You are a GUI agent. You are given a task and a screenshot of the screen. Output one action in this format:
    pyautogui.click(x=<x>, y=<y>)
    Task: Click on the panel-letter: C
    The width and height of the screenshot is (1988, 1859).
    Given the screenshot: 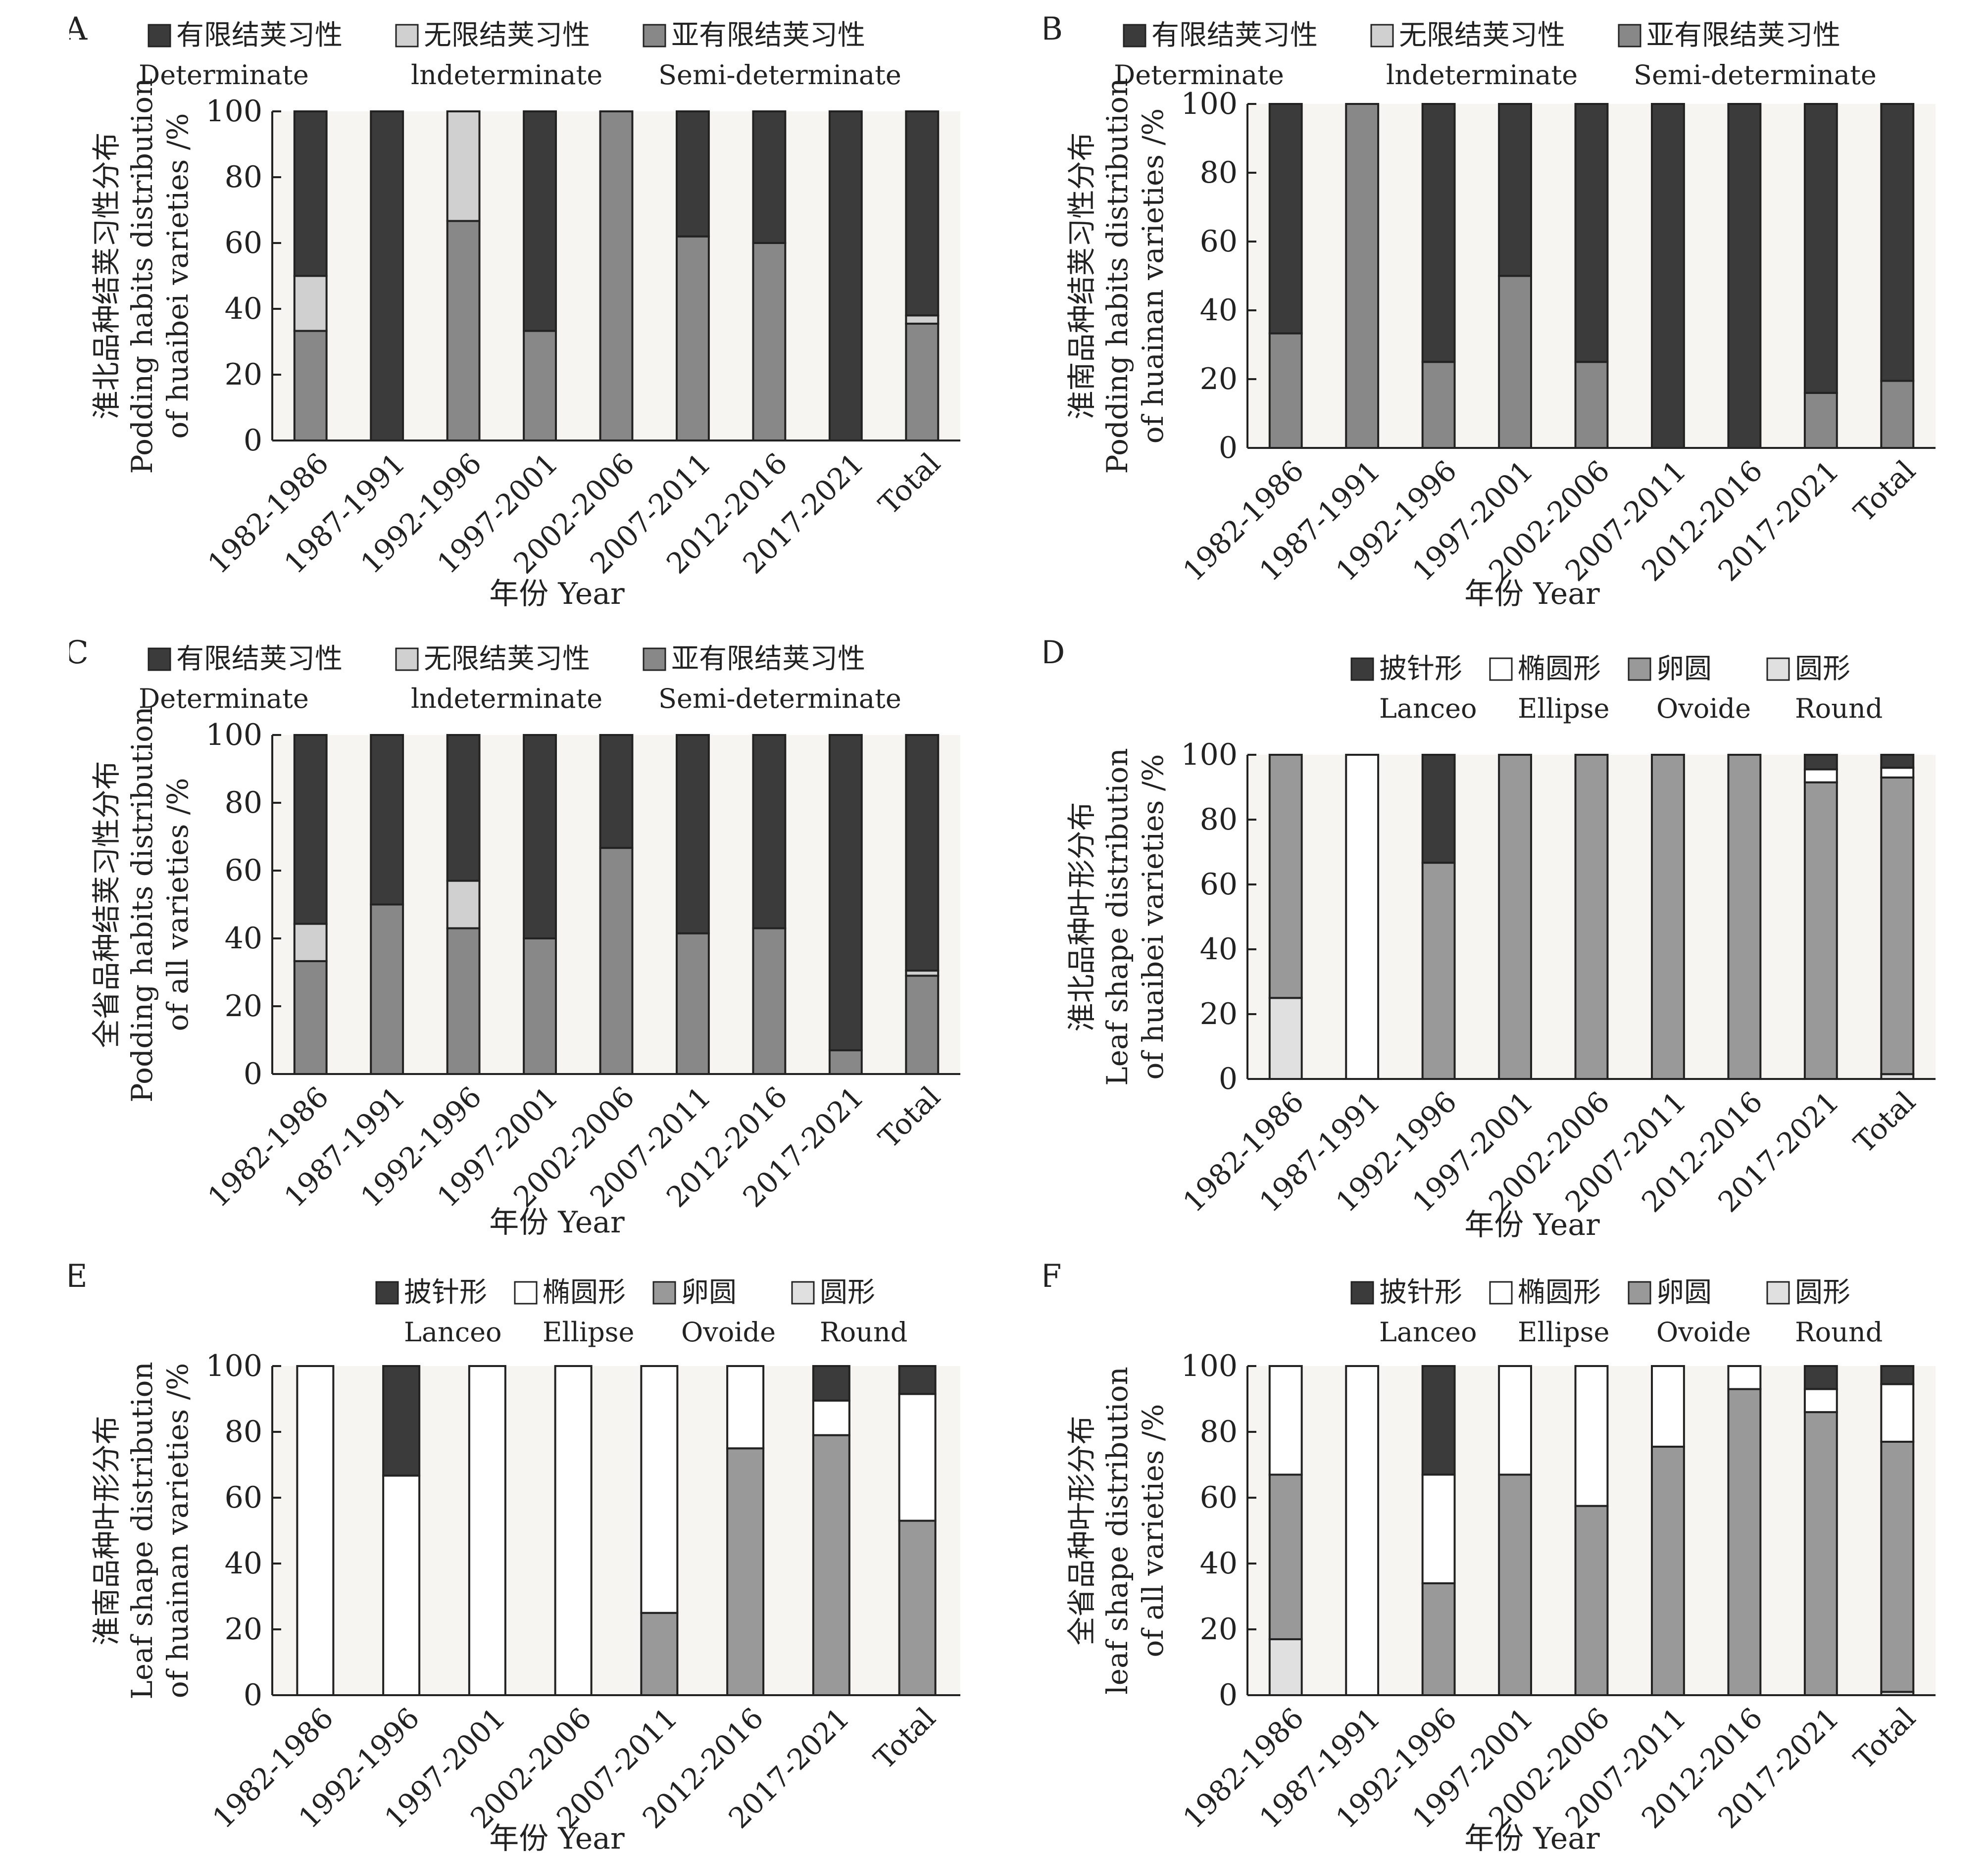 What is the action you would take?
    pyautogui.click(x=79, y=653)
    